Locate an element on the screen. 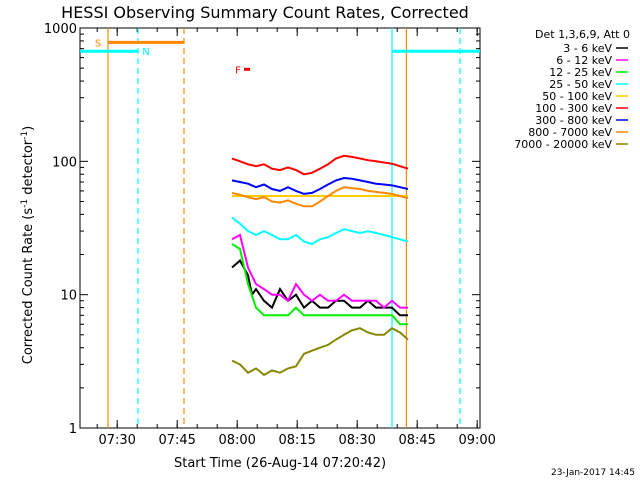 This screenshot has width=640, height=480. x-tick-label: 08:00 is located at coordinates (236, 440).